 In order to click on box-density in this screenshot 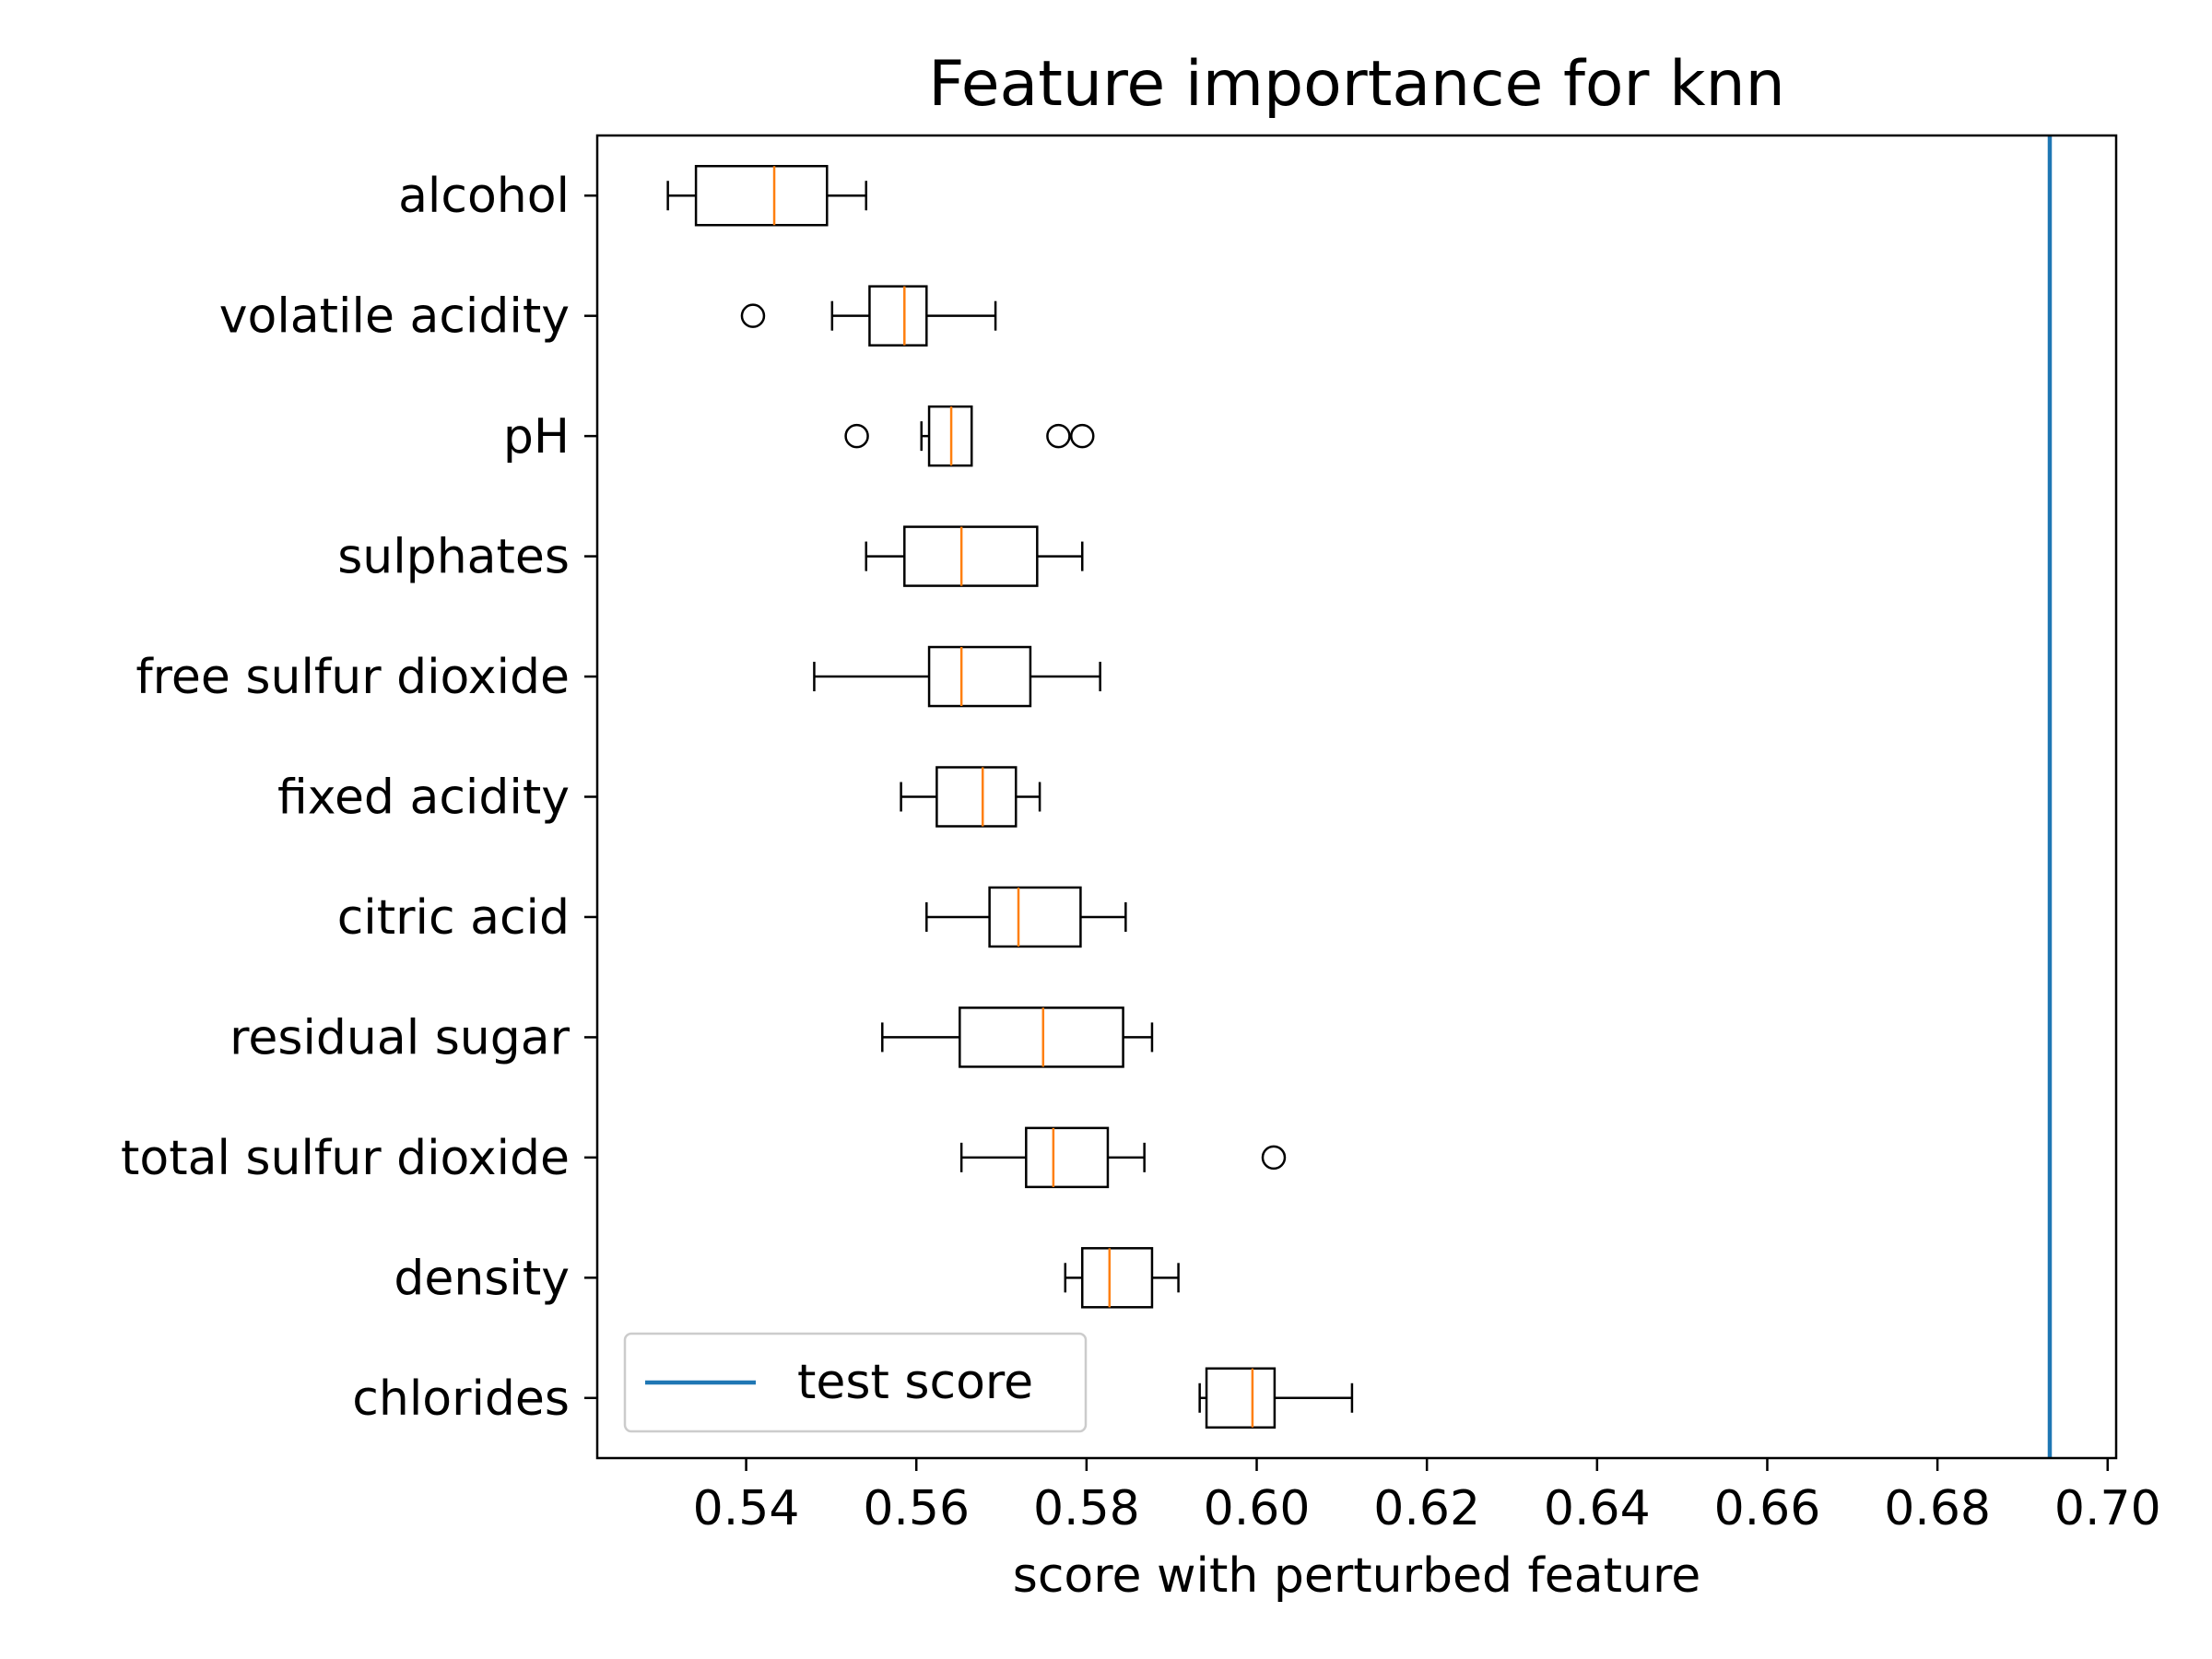, I will do `click(1122, 1278)`.